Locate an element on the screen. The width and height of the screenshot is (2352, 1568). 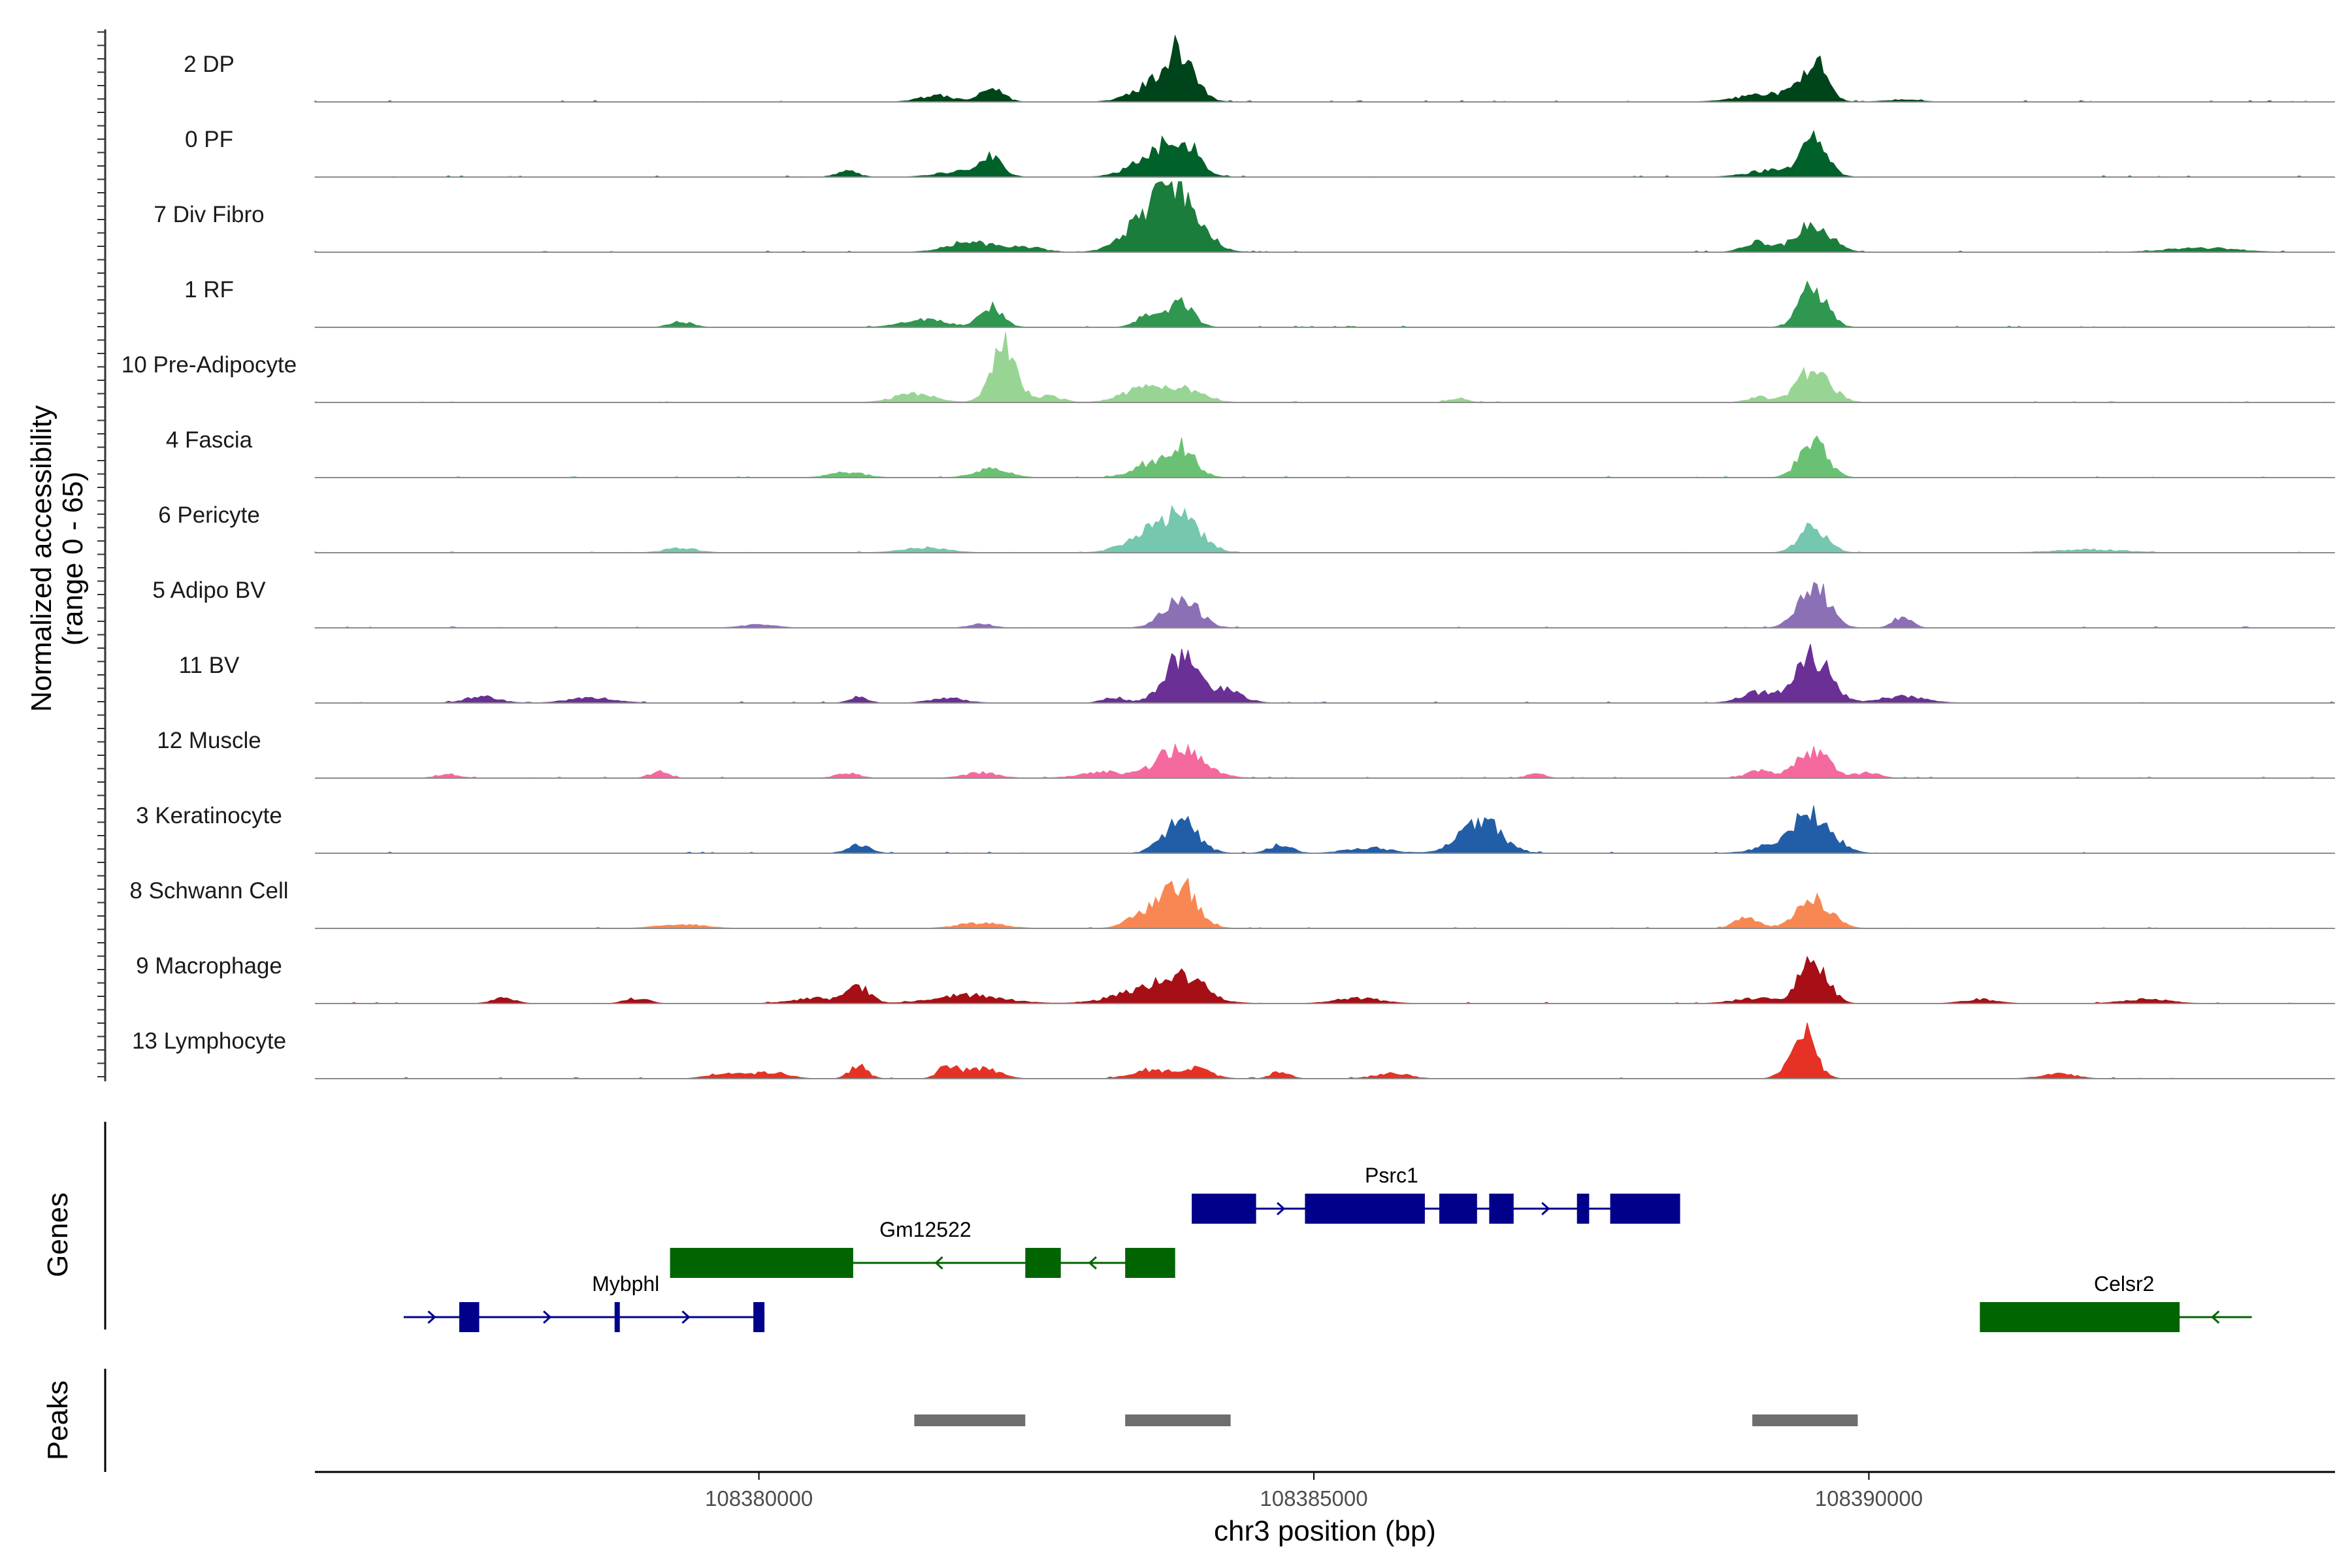
gene-label: Gm12522 is located at coordinates (925, 1229).